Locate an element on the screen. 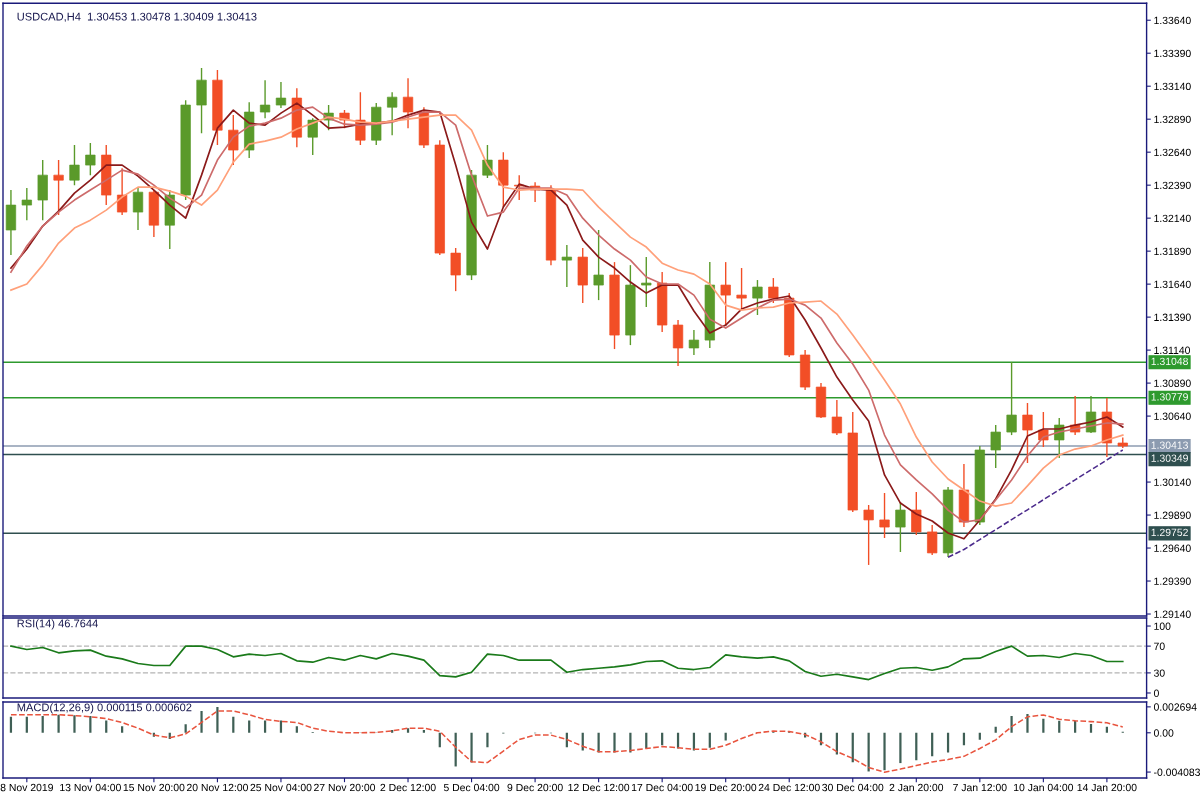 This screenshot has height=800, width=1200. y-tick-label: 30 is located at coordinates (1159, 673).